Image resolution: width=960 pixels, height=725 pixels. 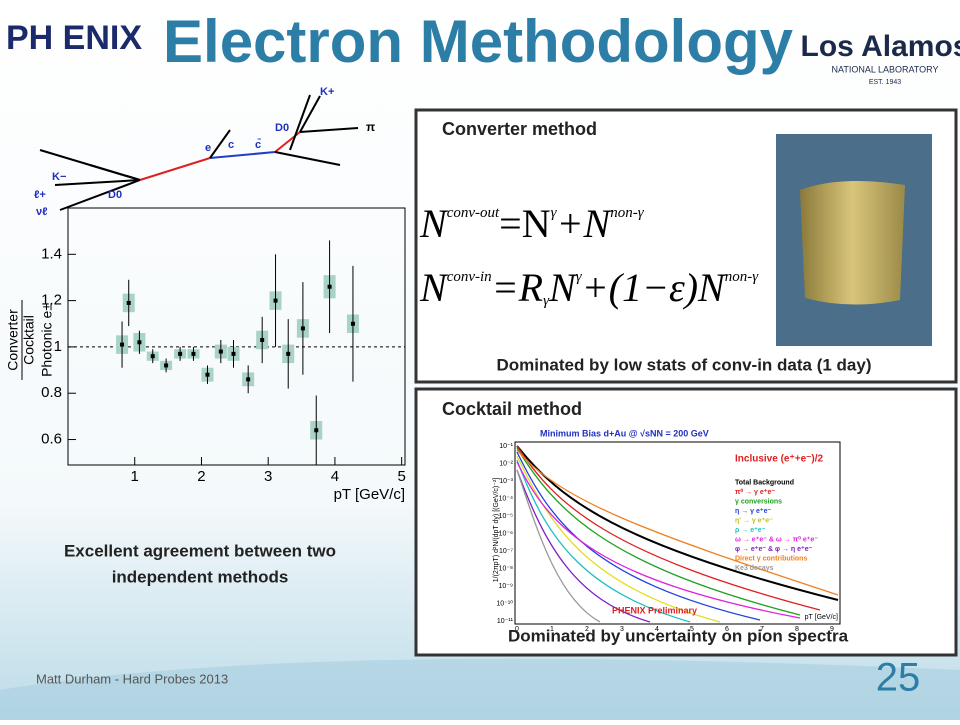 I want to click on diagram-label: π, so click(x=370, y=127).